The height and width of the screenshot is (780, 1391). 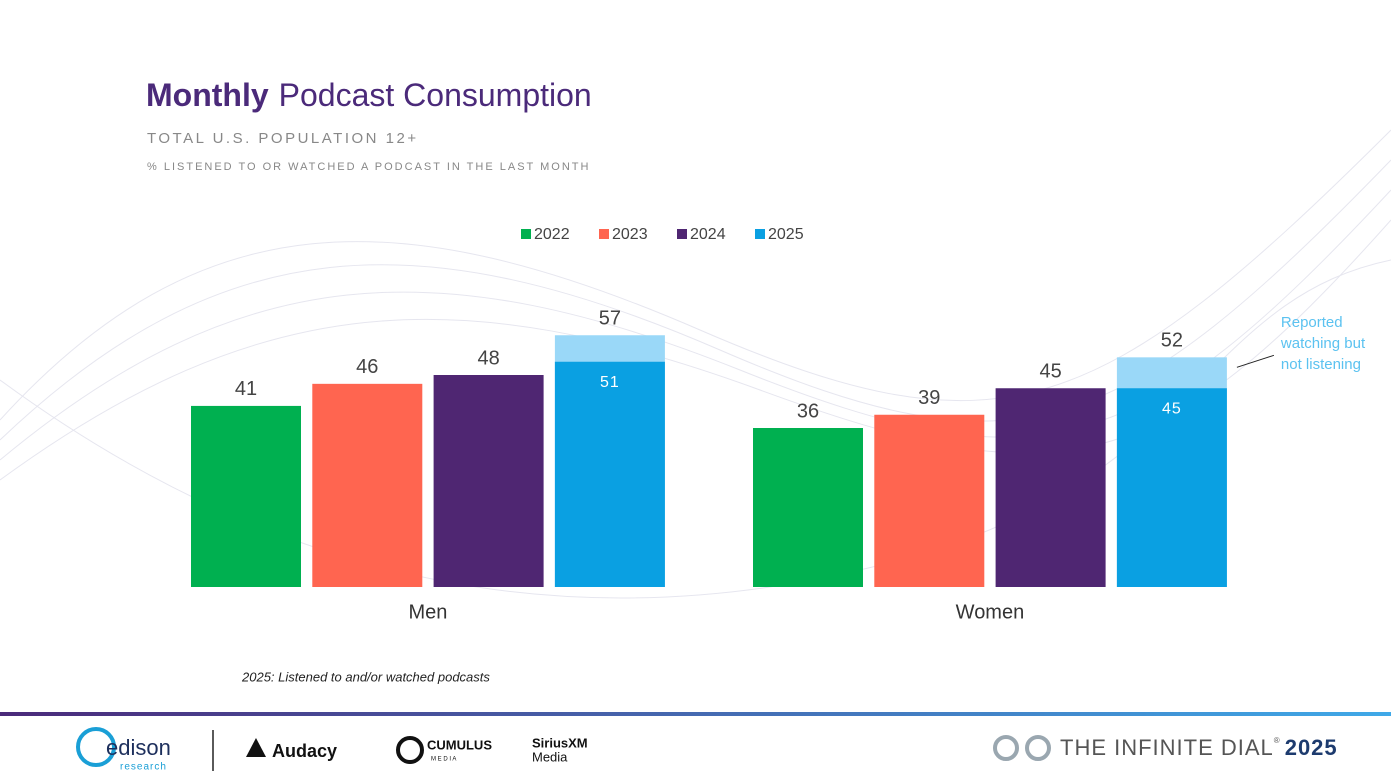 What do you see at coordinates (435, 95) in the screenshot?
I see `title-rest: Podcast Consumption` at bounding box center [435, 95].